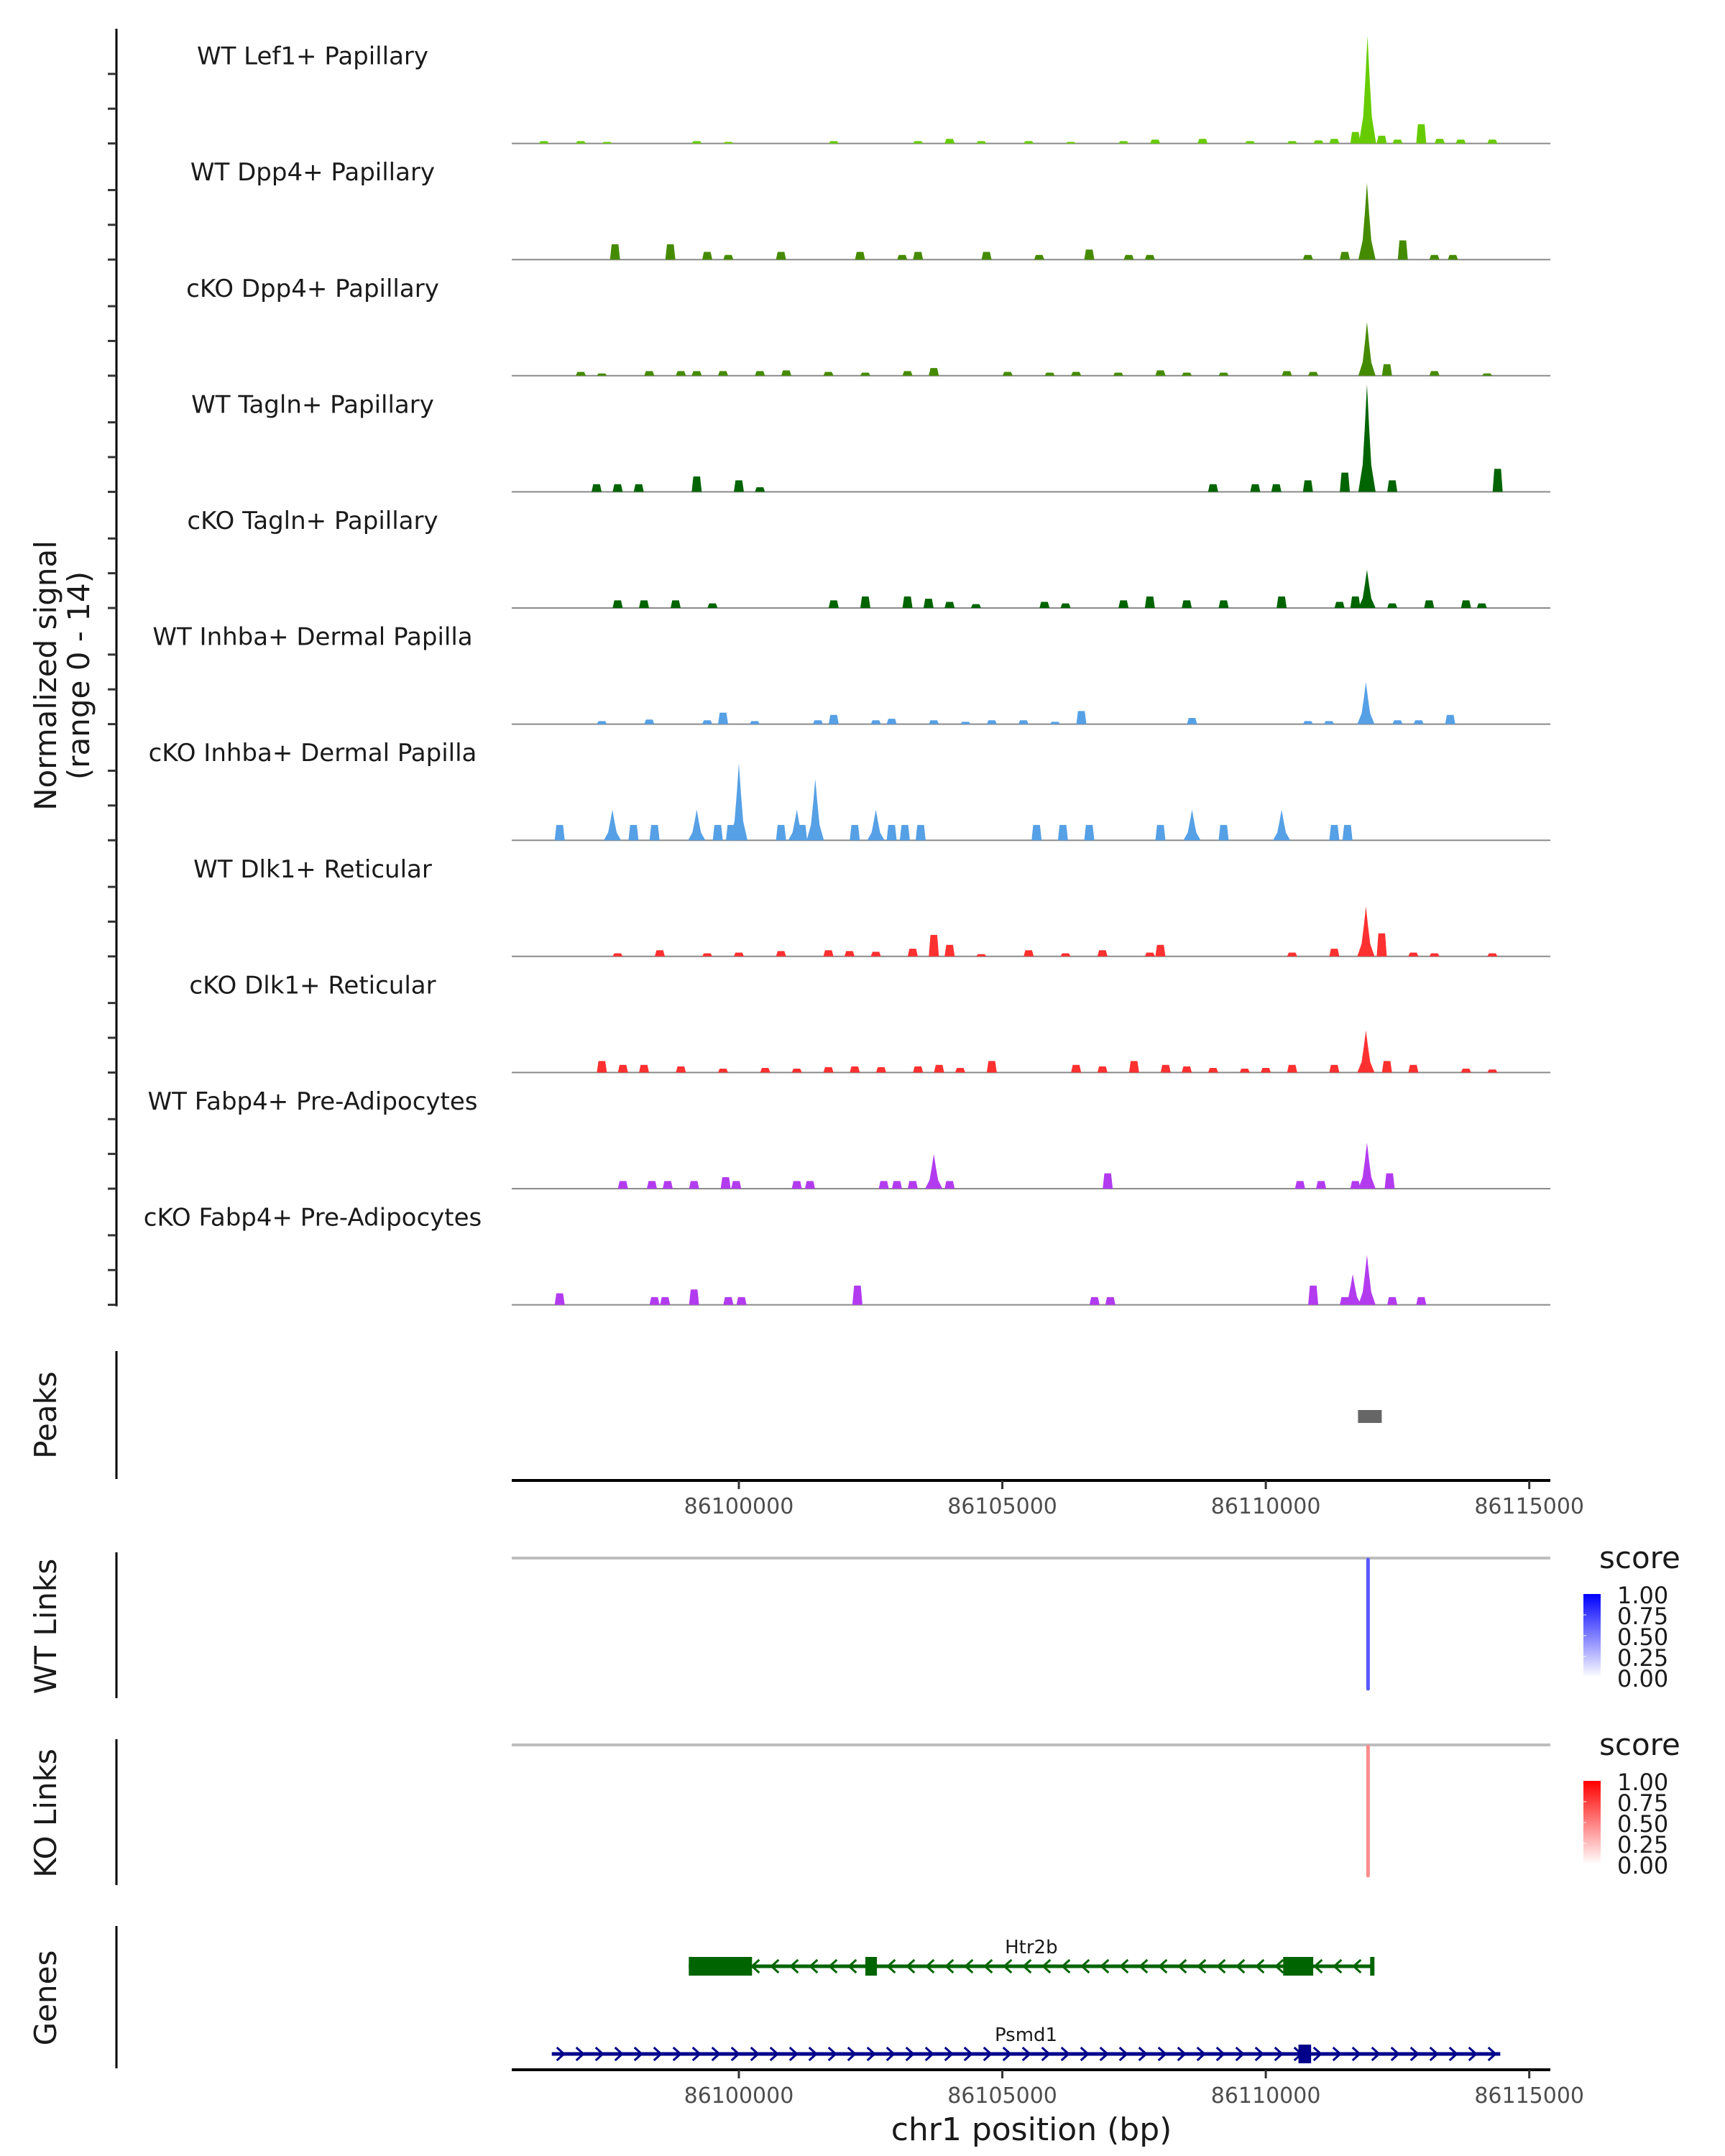 Image resolution: width=1725 pixels, height=2156 pixels. I want to click on coverage-y-label-line2: (range 0 - 14), so click(78, 675).